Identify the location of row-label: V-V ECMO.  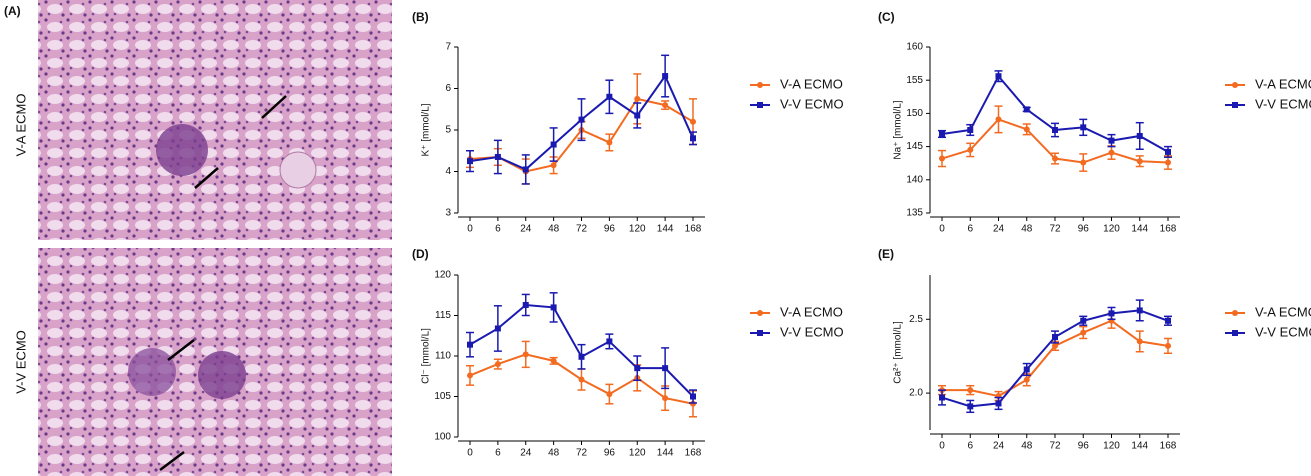
(20, 362).